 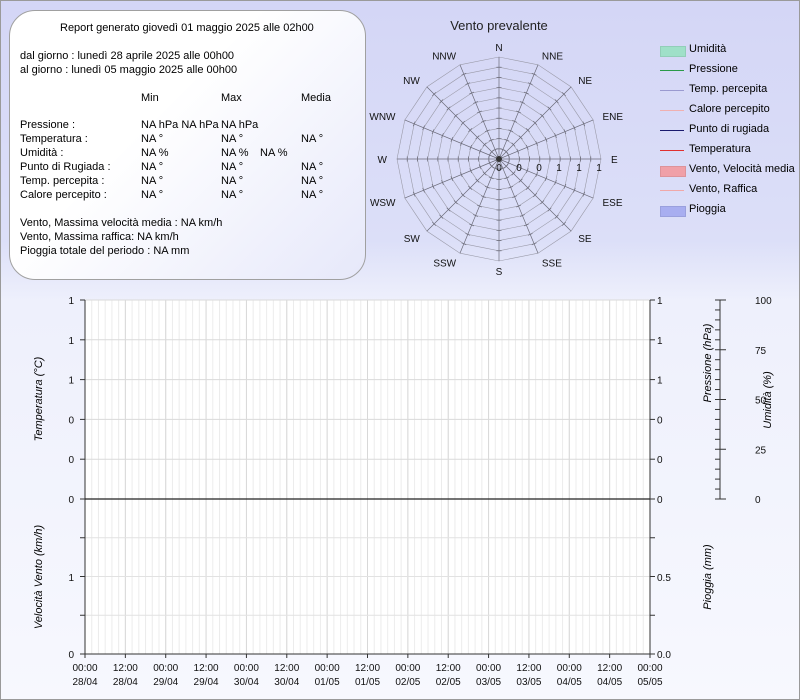 What do you see at coordinates (664, 655) in the screenshot?
I see `y-tick-label-rain: 0.0` at bounding box center [664, 655].